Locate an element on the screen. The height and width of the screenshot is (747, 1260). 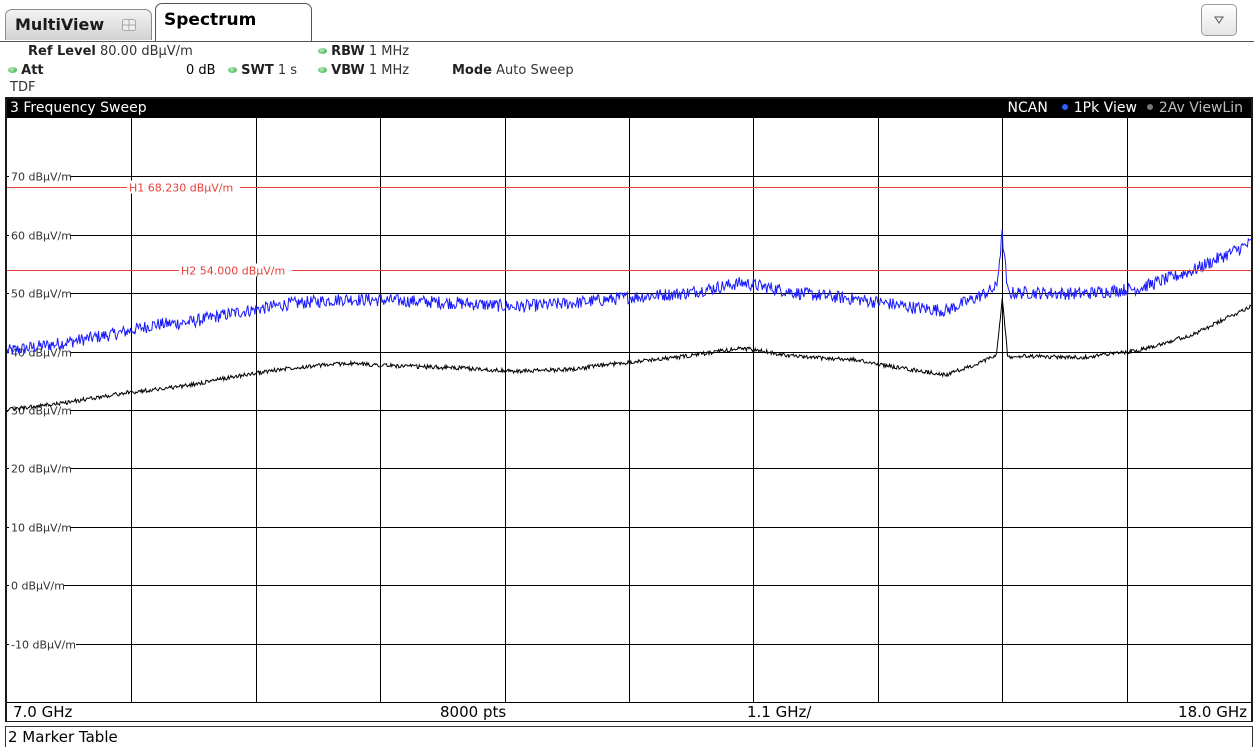
mode-setting: Mode Auto Sweep is located at coordinates (513, 70).